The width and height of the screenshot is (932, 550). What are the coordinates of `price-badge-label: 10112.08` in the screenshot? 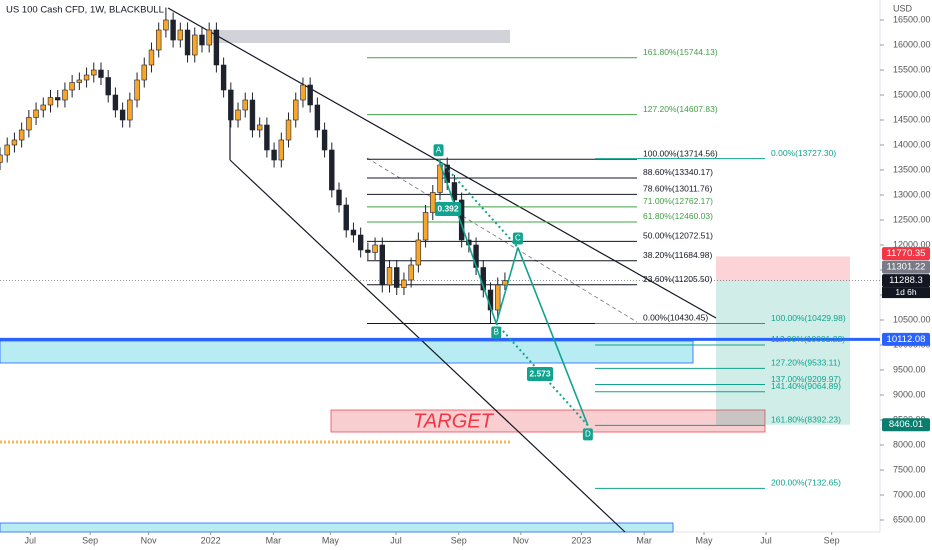 It's located at (906, 339).